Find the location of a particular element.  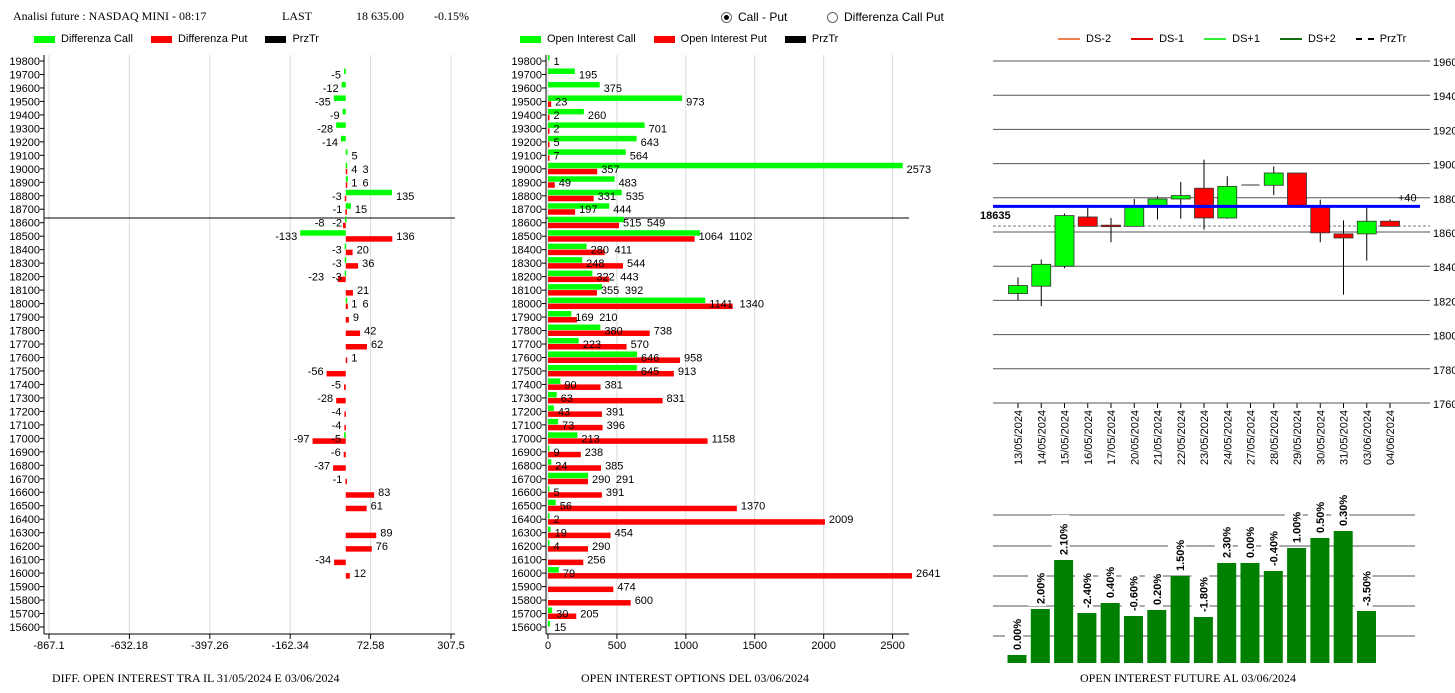

x-tick-label: 04/06/2024 is located at coordinates (1391, 437).